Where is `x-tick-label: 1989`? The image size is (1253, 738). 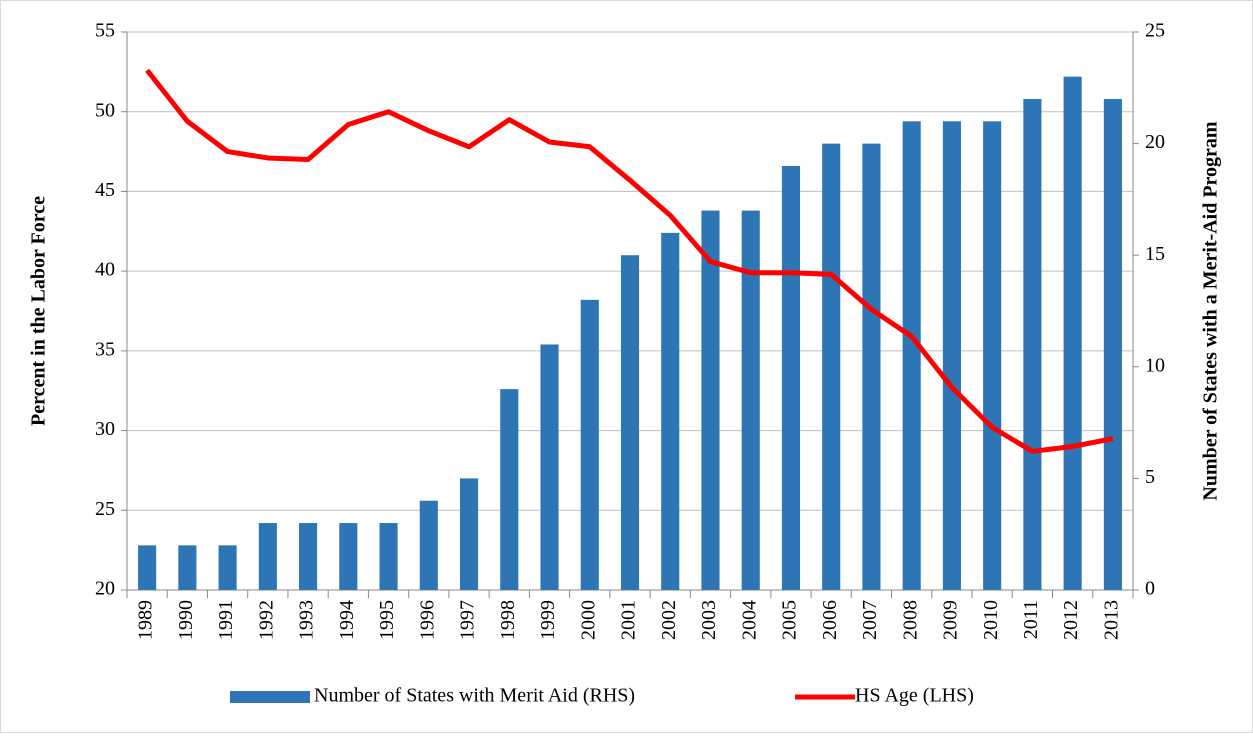 x-tick-label: 1989 is located at coordinates (146, 620).